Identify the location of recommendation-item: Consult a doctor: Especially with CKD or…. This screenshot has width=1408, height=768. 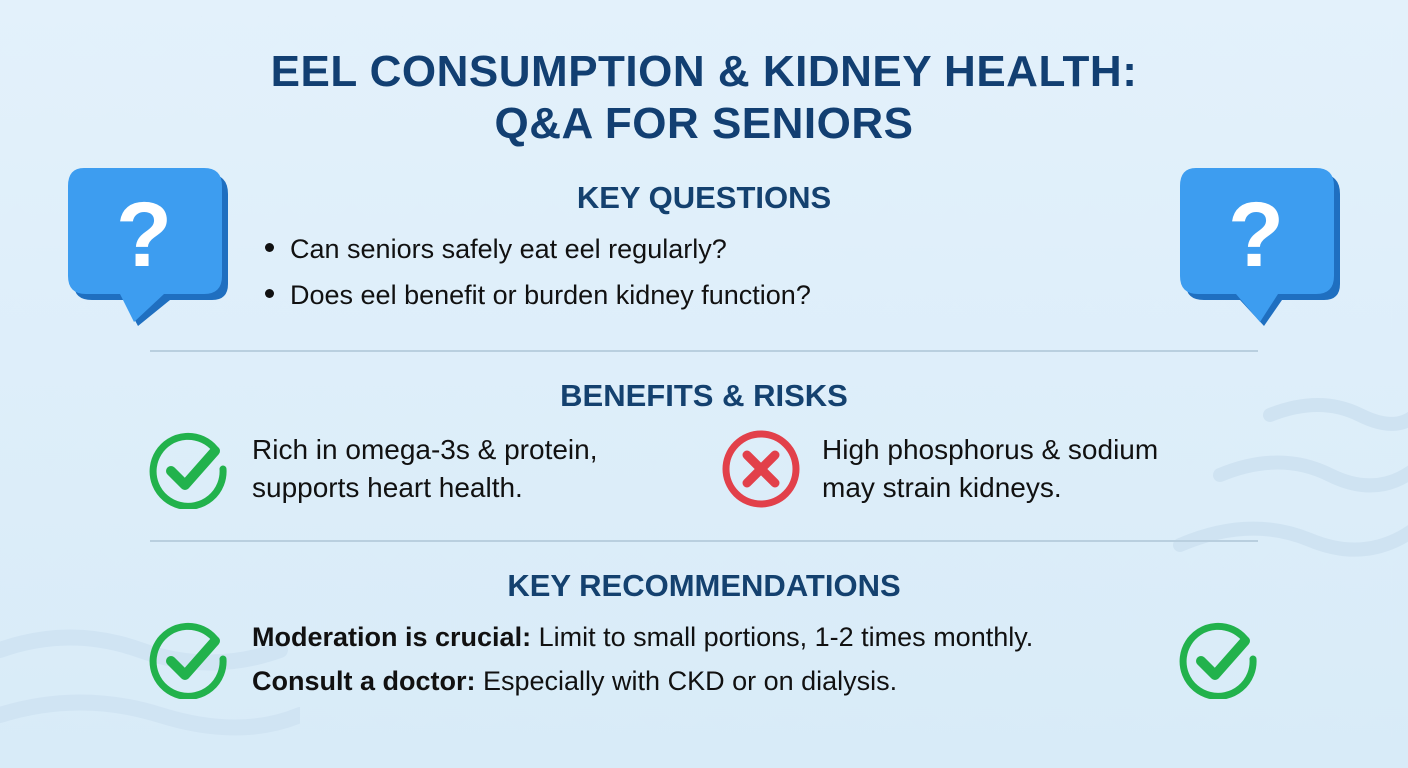
(574, 681).